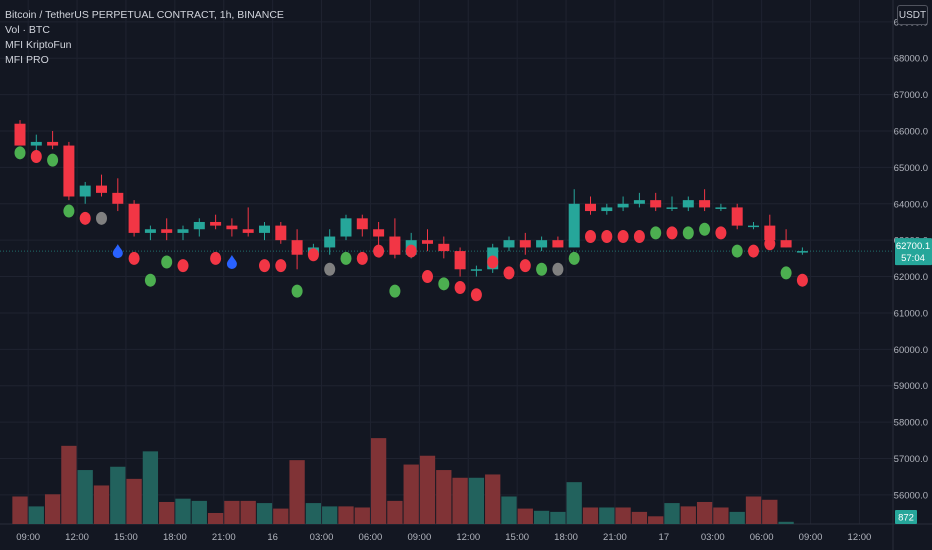  Describe the element at coordinates (913, 246) in the screenshot. I see `last-price-value: 62700.1` at that location.